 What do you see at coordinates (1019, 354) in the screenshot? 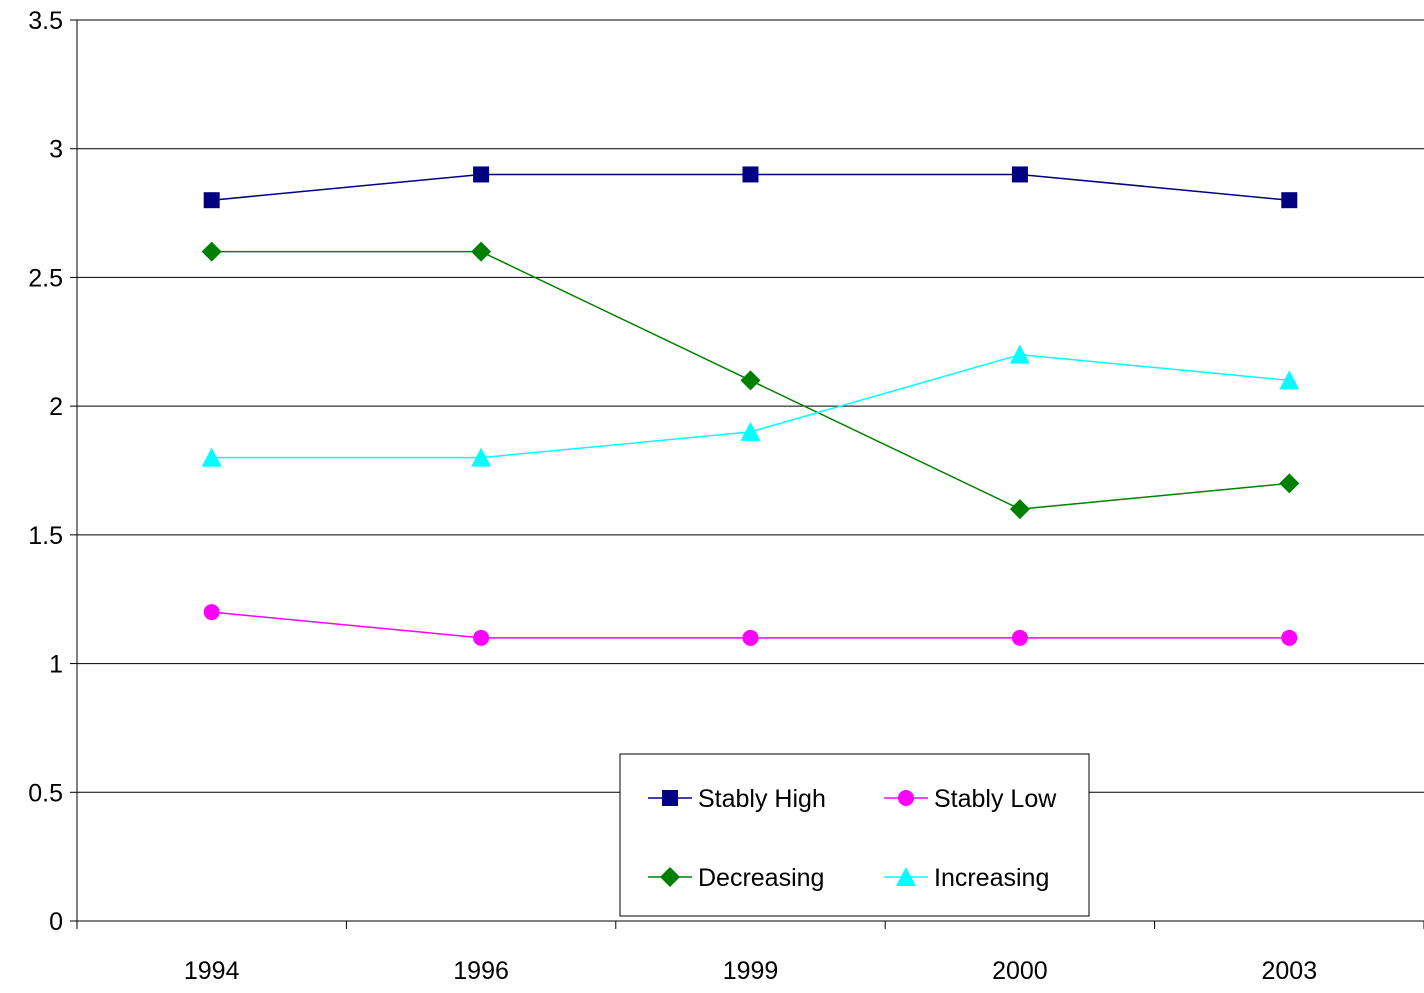
I see `point-increasing-2000` at bounding box center [1019, 354].